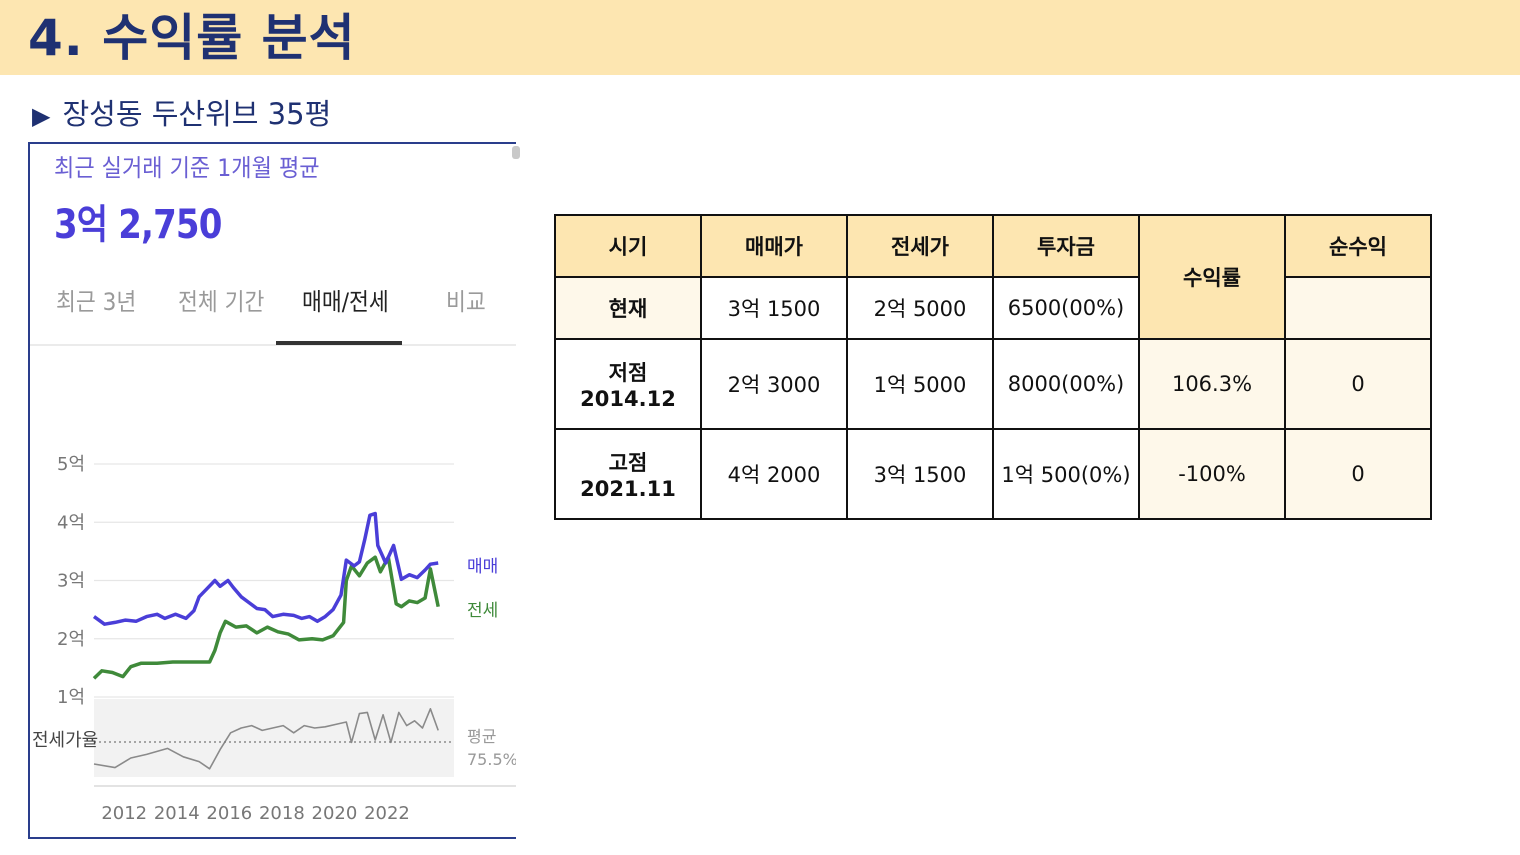 This screenshot has width=1520, height=855. What do you see at coordinates (920, 474) in the screenshot?
I see `cell-jeonse-price: 3억 1500` at bounding box center [920, 474].